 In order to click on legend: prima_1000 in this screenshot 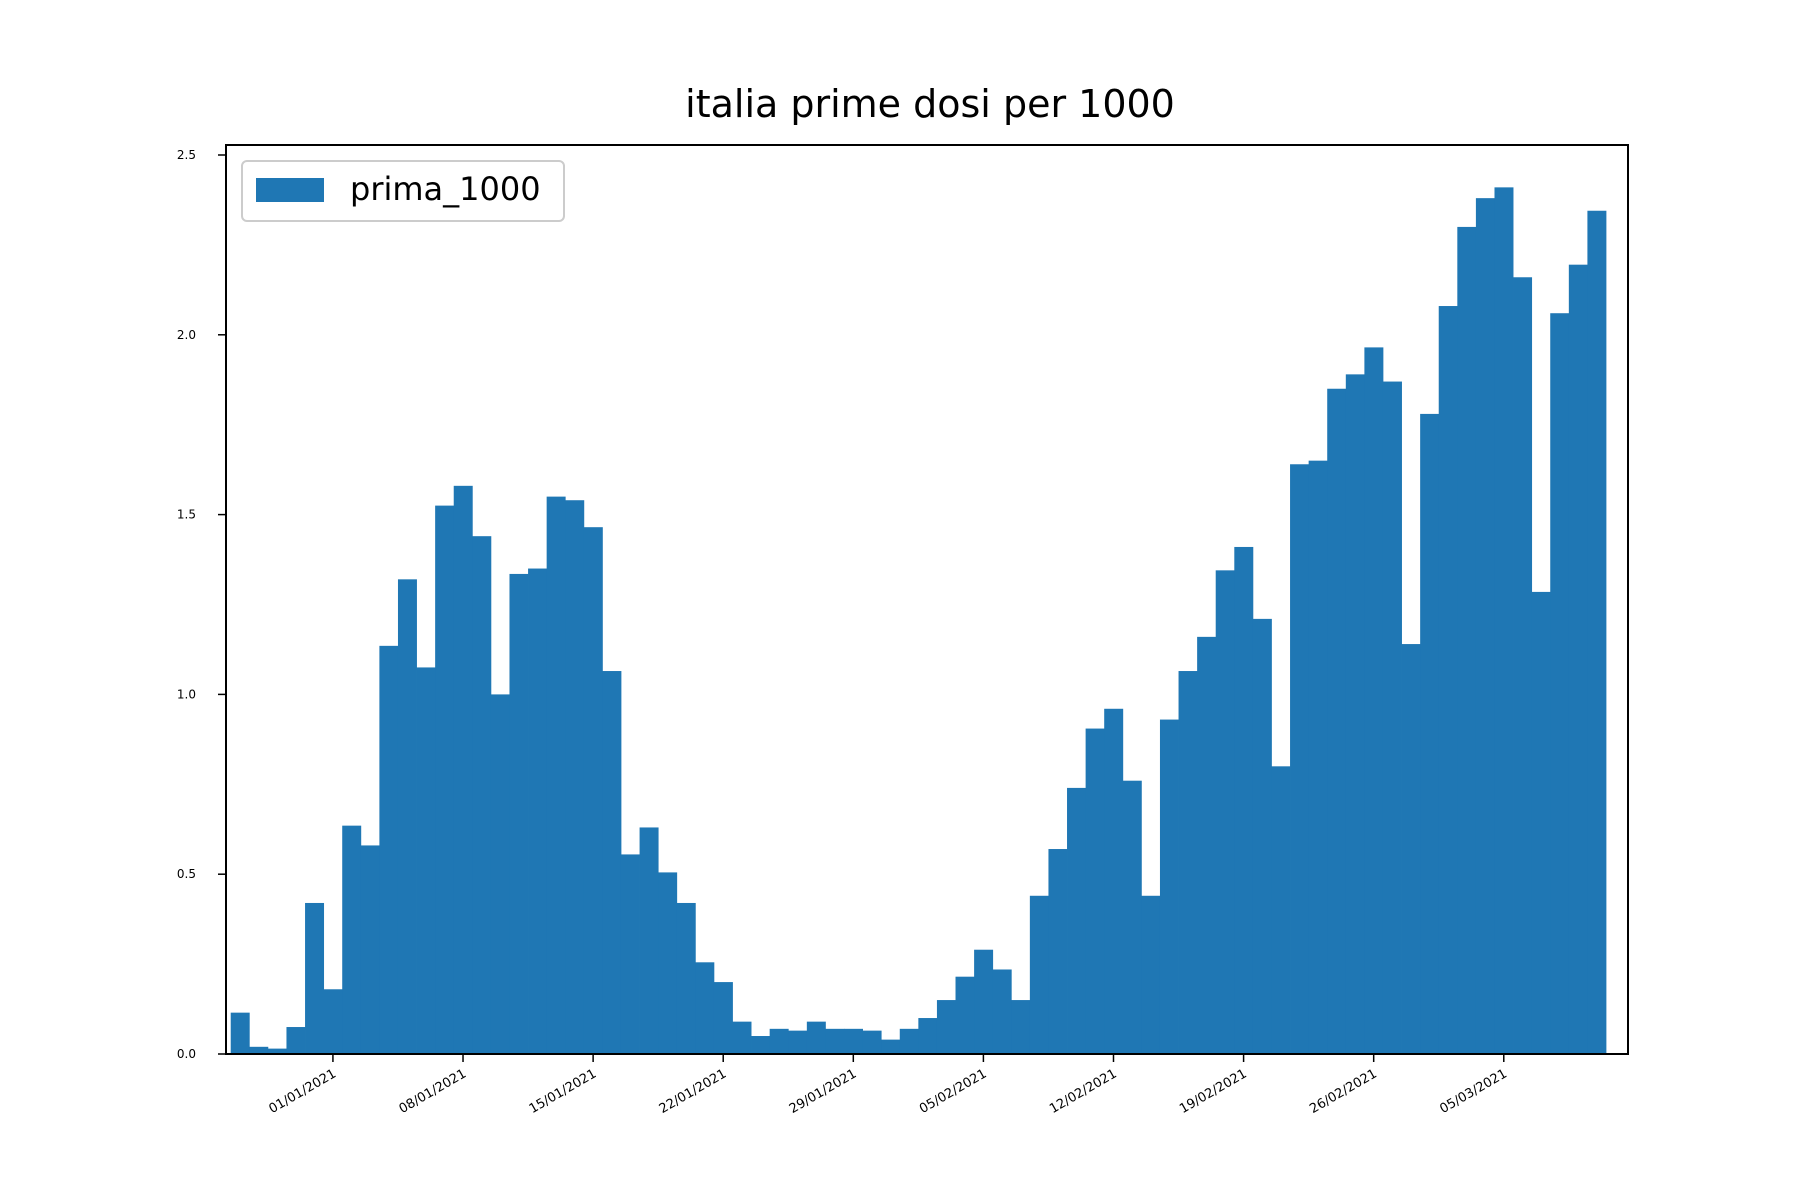, I will do `click(403, 191)`.